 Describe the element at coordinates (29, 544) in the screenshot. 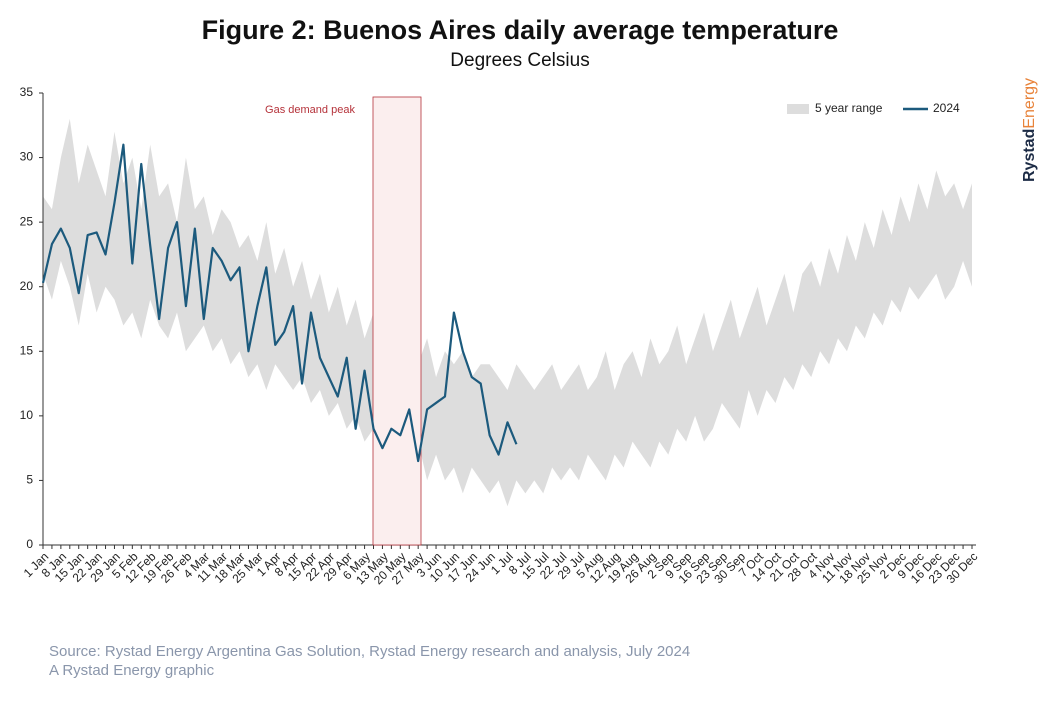

I see `y-tick-label: 0` at that location.